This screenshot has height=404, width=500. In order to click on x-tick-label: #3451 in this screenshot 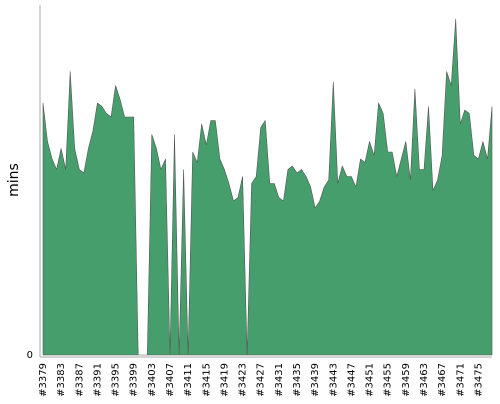, I will do `click(370, 380)`.